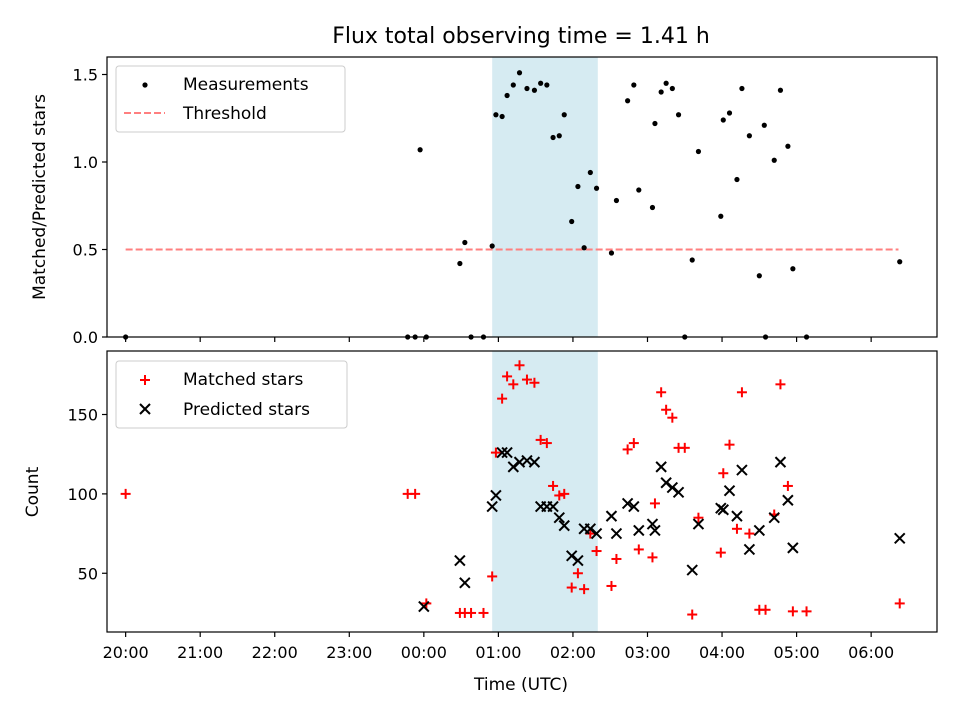 This screenshot has height=720, width=960. I want to click on bottom-ytick-label: 100, so click(82, 494).